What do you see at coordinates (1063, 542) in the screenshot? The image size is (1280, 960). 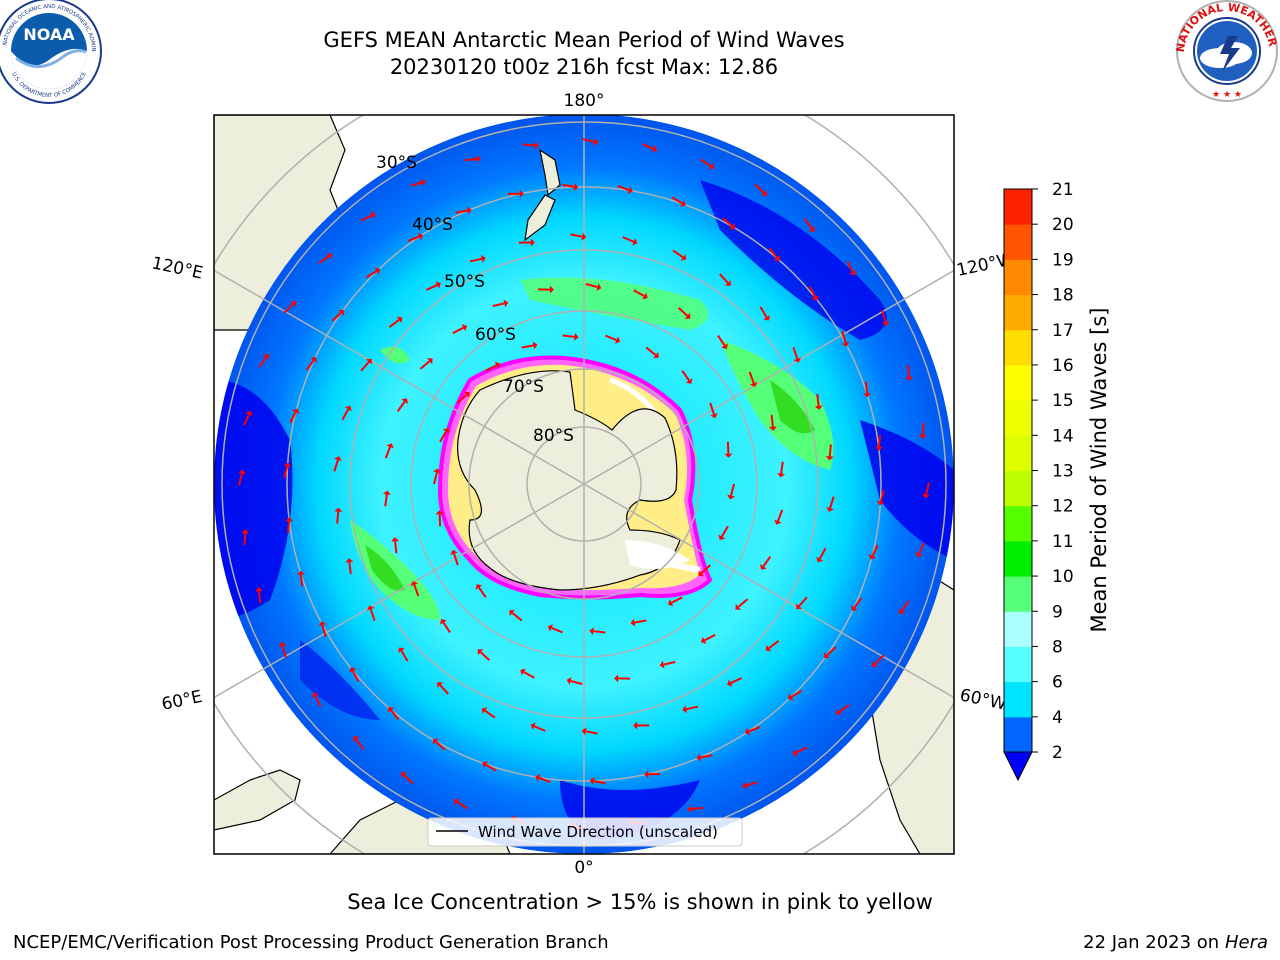 I see `colorbar-tick-label: 11` at bounding box center [1063, 542].